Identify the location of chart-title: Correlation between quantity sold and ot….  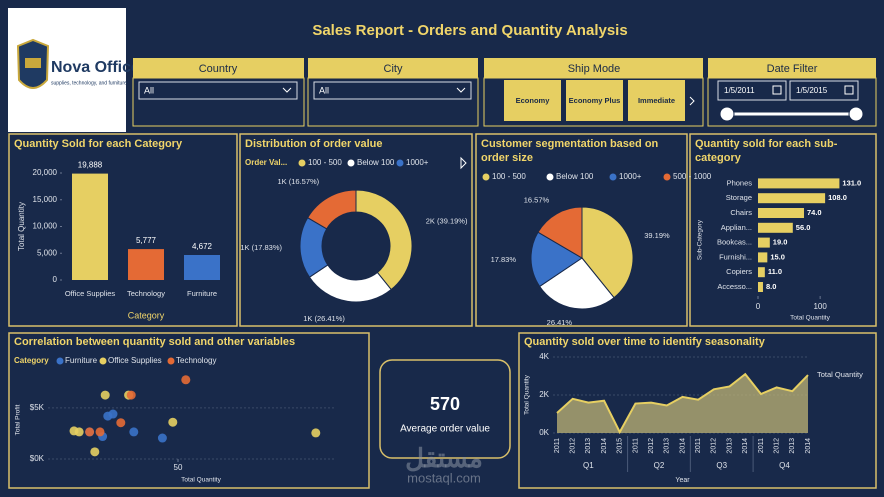
(155, 342).